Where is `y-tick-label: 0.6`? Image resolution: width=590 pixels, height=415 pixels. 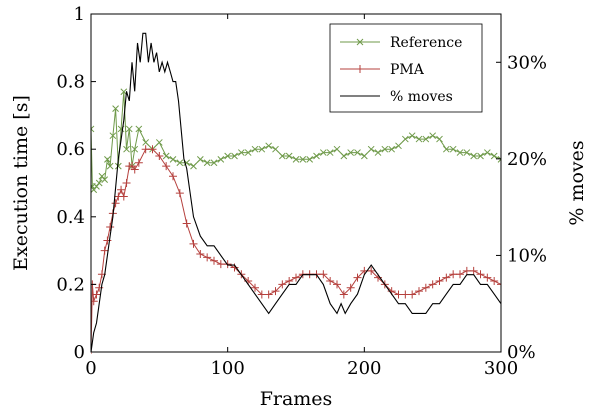 y-tick-label: 0.6 is located at coordinates (70, 149).